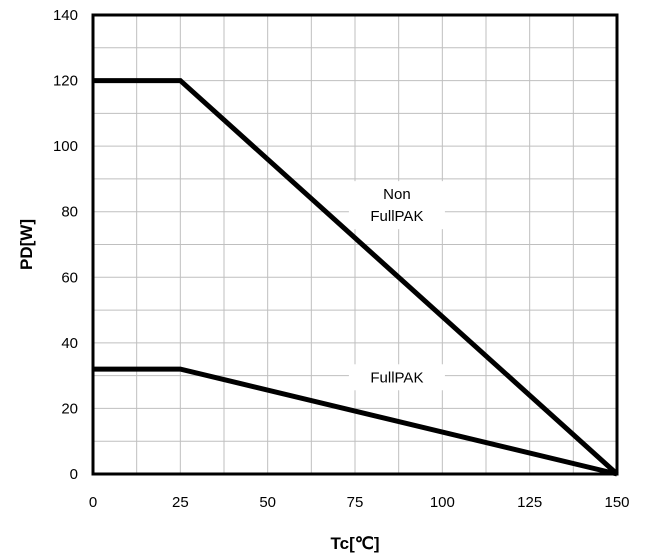 The image size is (649, 559). What do you see at coordinates (69, 343) in the screenshot?
I see `y-tick-label: 40` at bounding box center [69, 343].